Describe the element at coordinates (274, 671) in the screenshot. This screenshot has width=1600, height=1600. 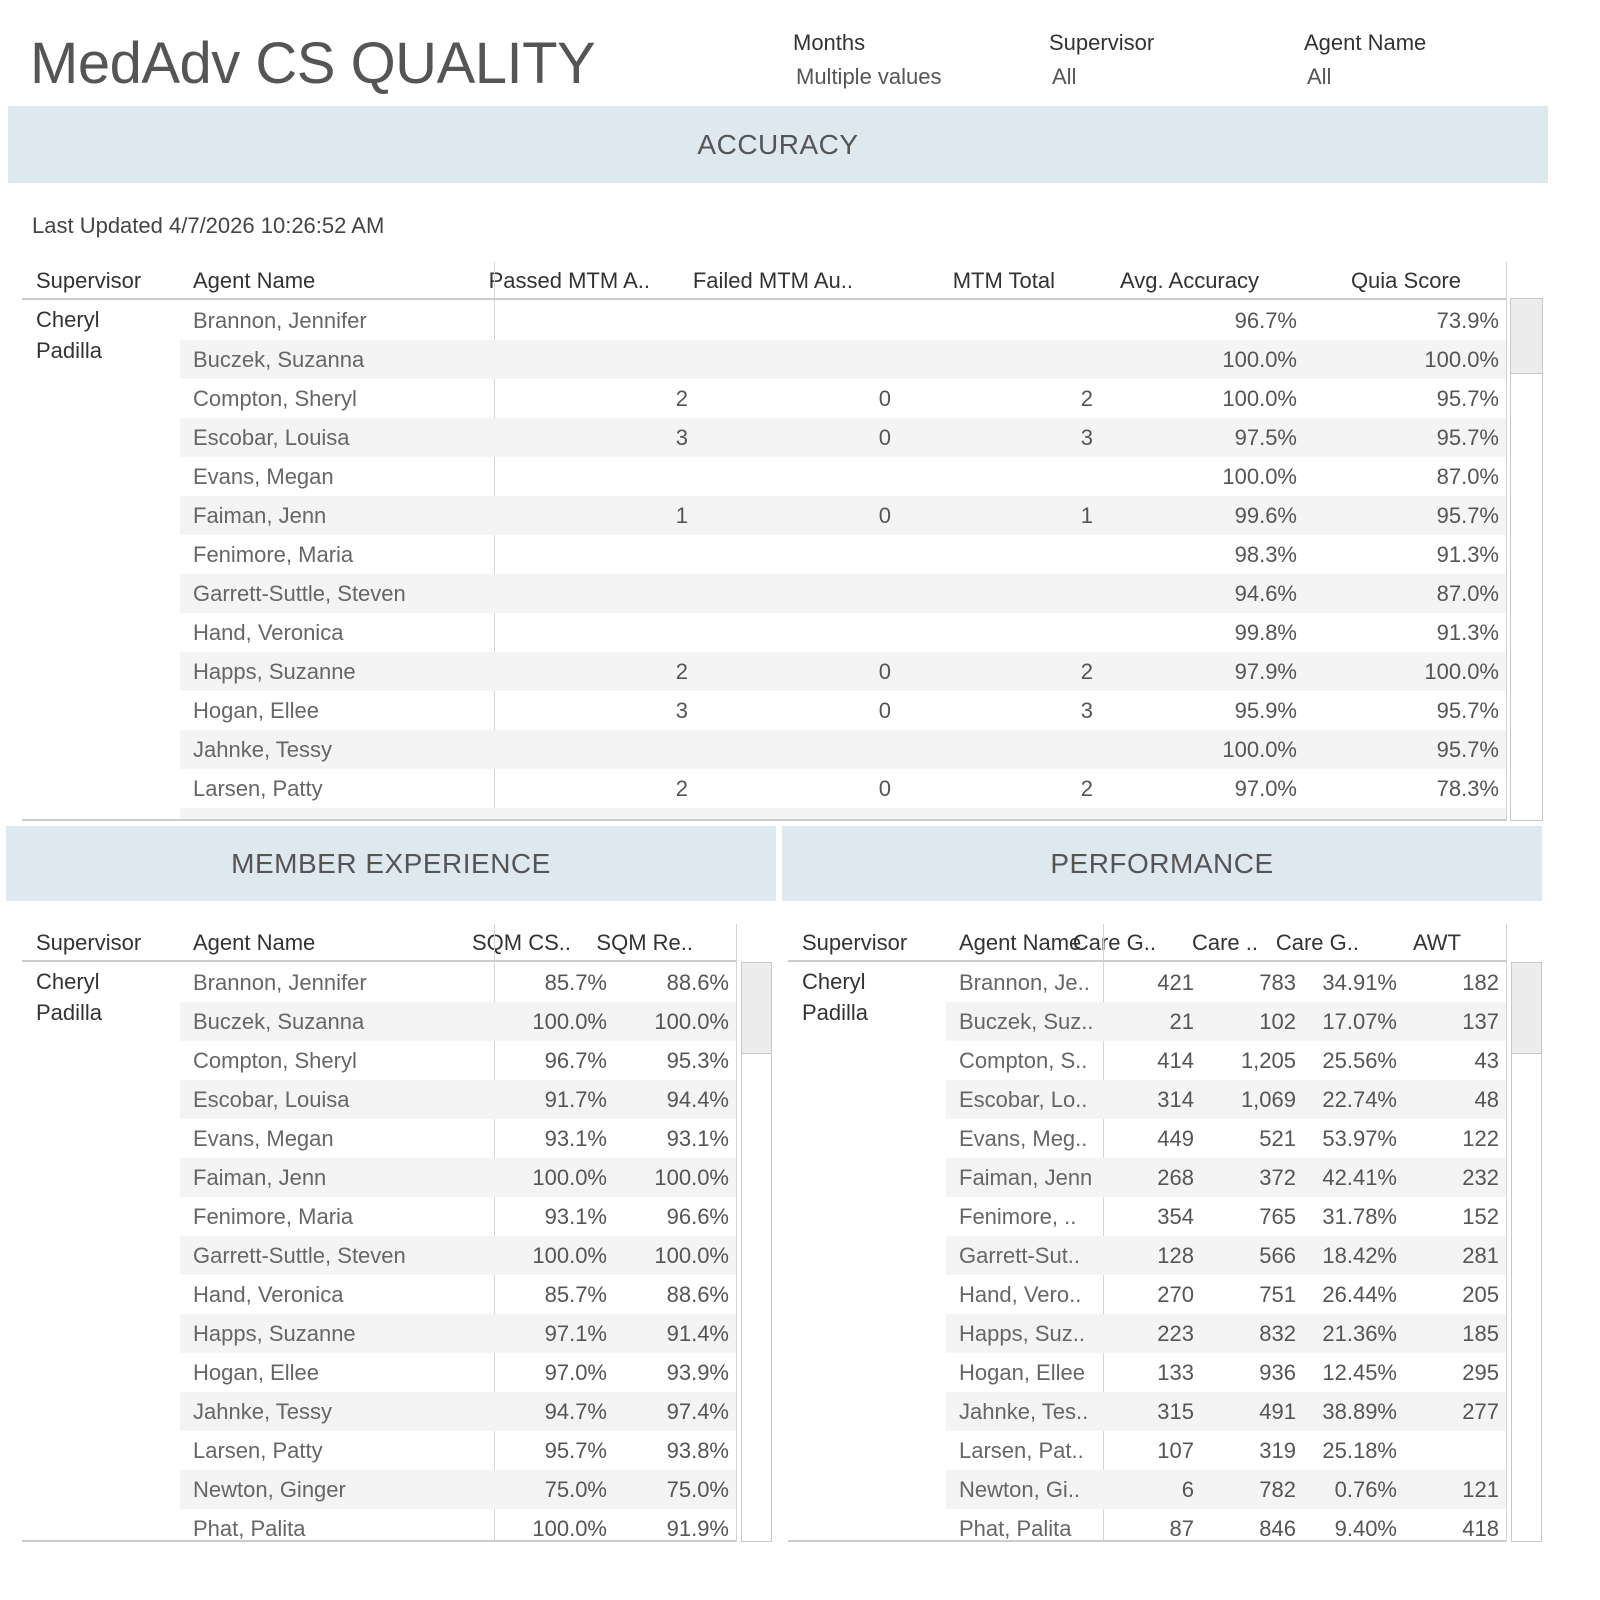
I see `agent-name: Happs, Suzanne` at that location.